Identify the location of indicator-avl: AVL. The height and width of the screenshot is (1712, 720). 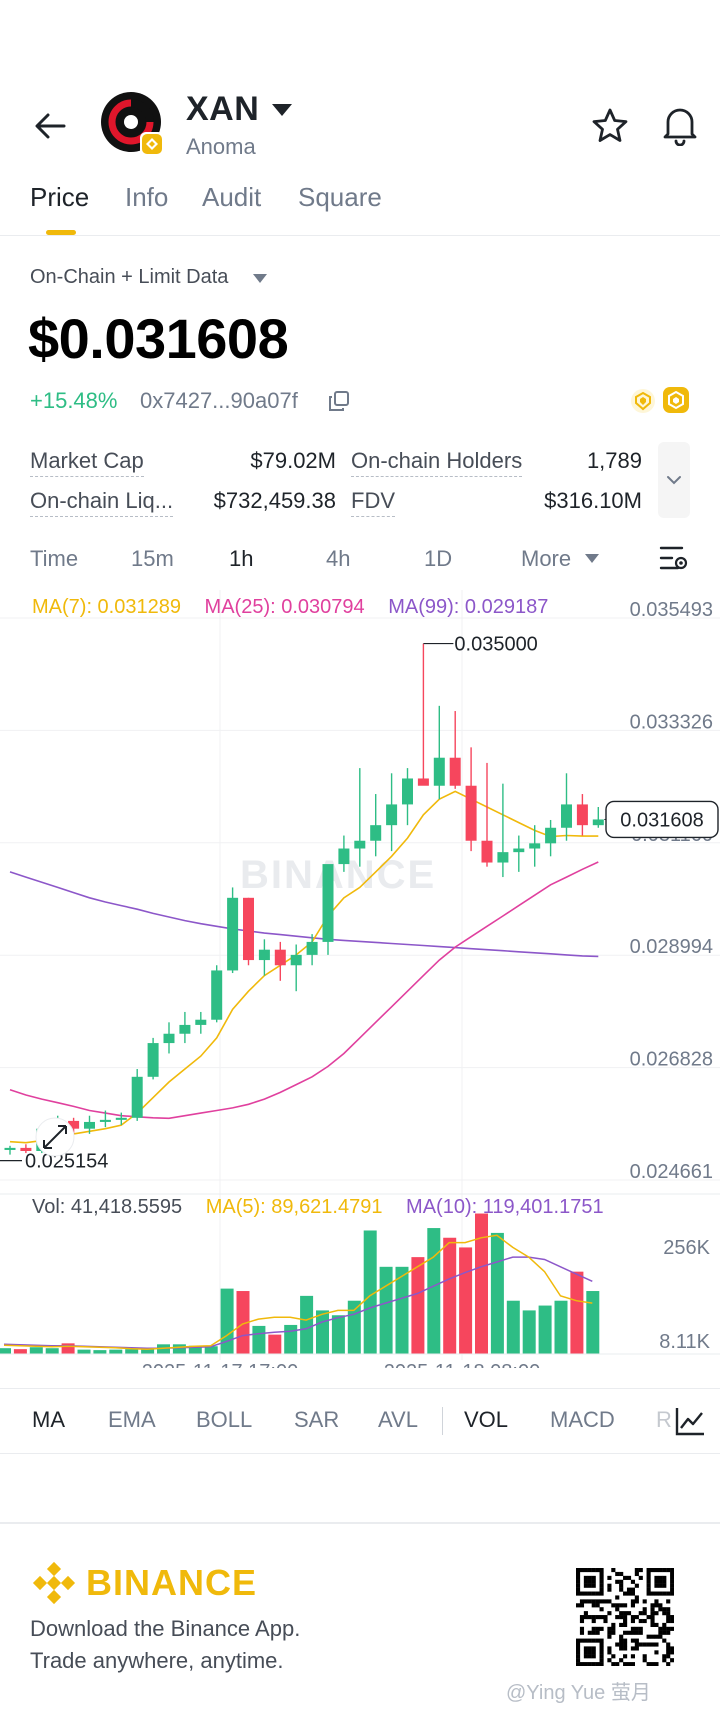
(398, 1419).